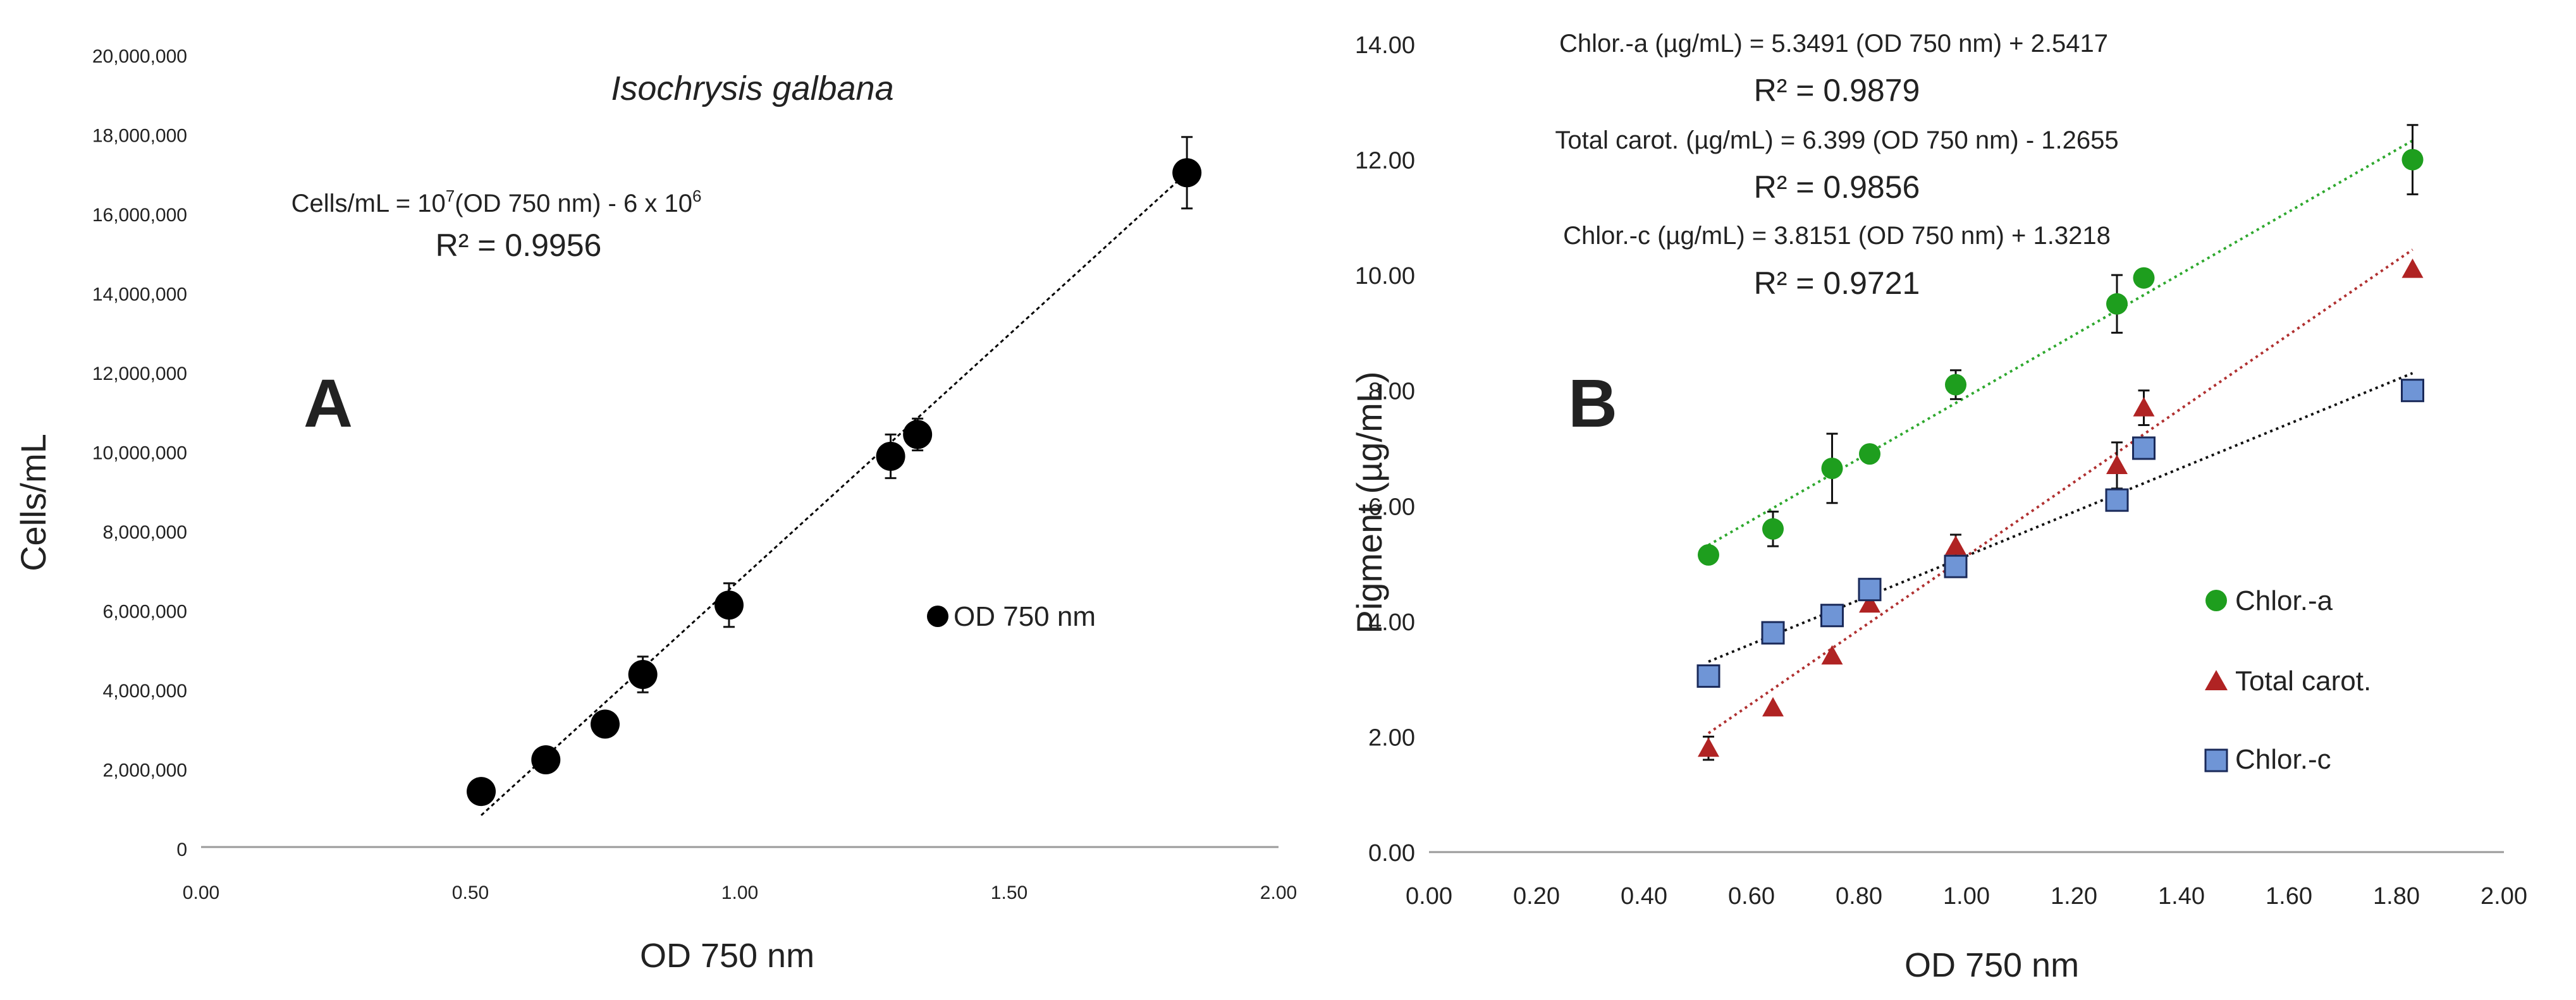 The image size is (2576, 1000). What do you see at coordinates (2074, 897) in the screenshot?
I see `x-tick-label: 1.20` at bounding box center [2074, 897].